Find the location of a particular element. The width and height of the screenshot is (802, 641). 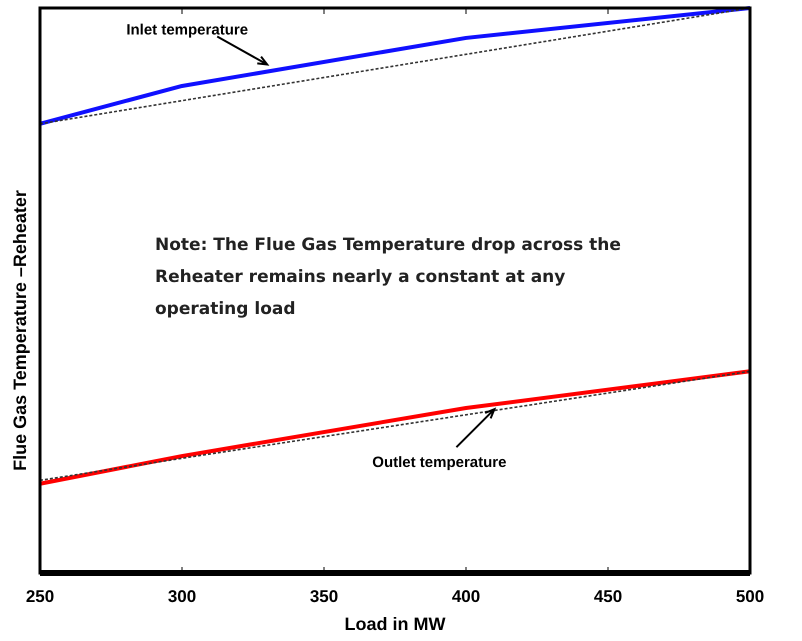

x-tick-label: 350 is located at coordinates (324, 596).